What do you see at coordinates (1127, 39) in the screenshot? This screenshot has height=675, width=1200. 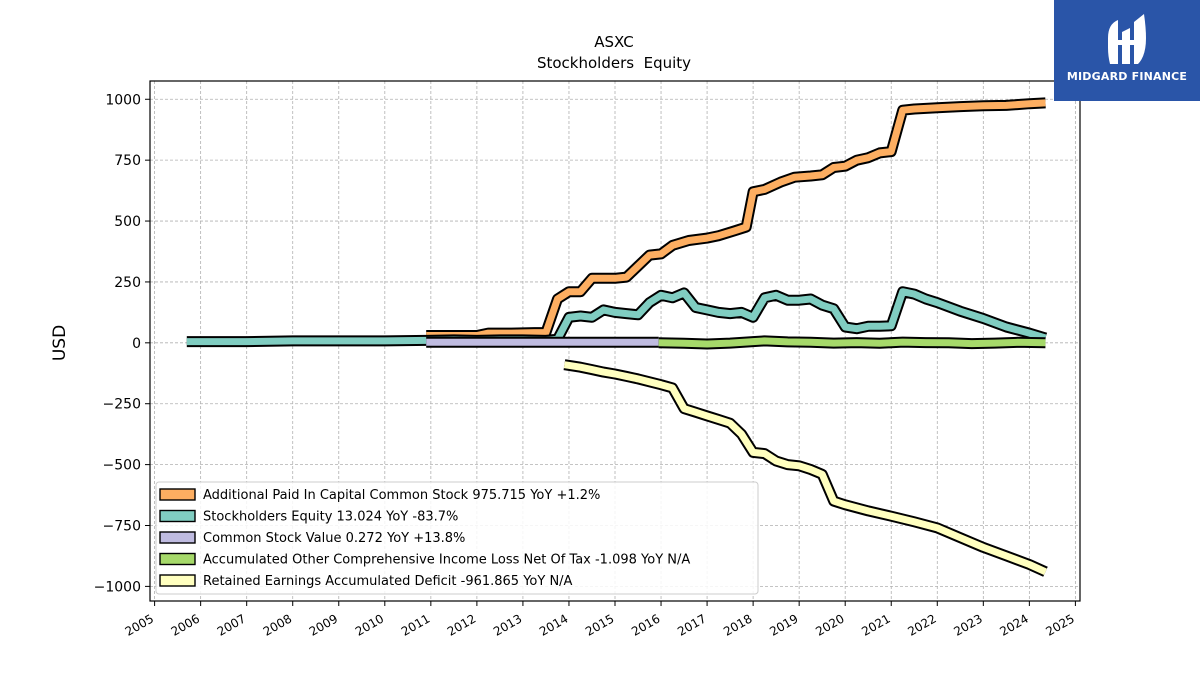 I see `logo-mark-icon` at bounding box center [1127, 39].